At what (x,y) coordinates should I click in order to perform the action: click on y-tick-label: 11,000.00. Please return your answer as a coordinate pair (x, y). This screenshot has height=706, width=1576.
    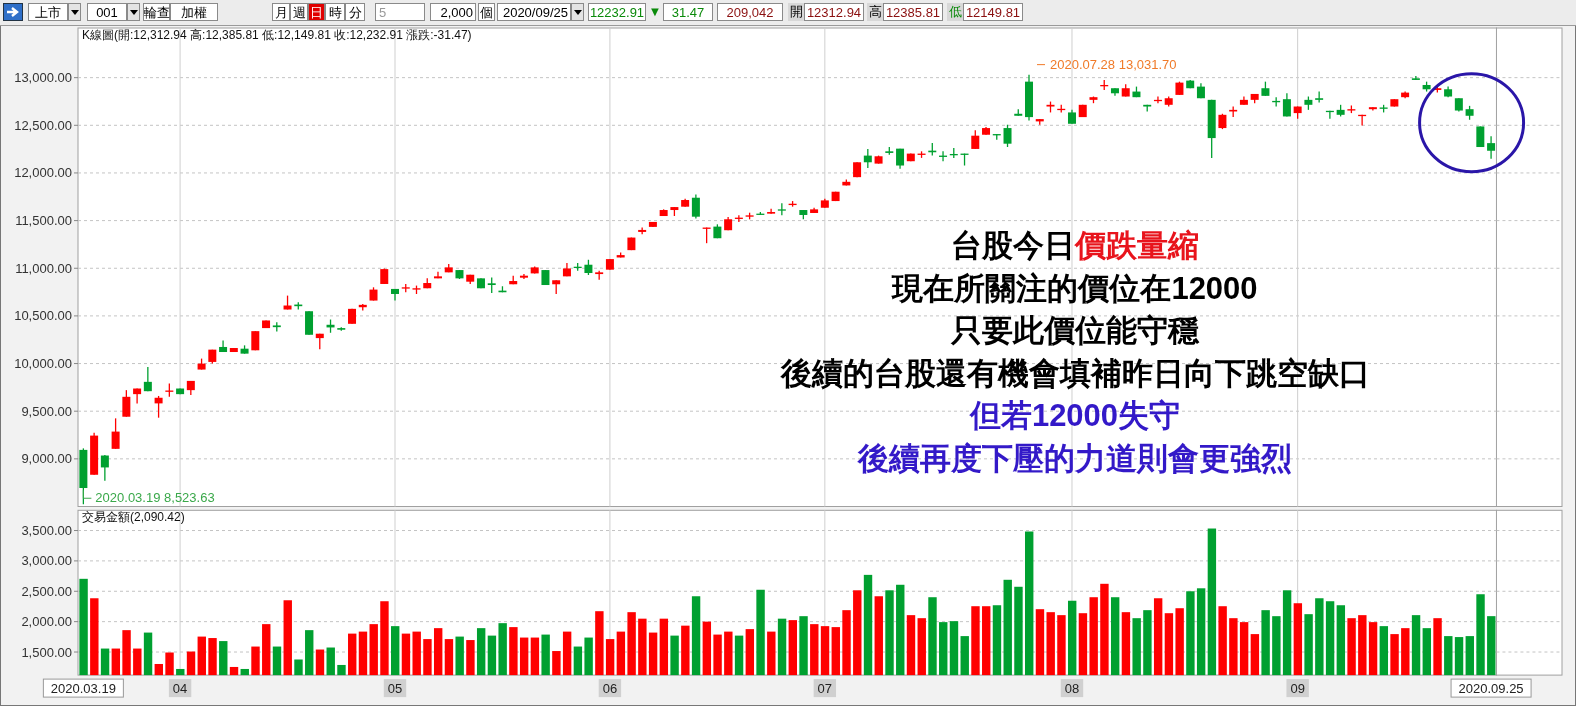
    Looking at the image, I should click on (43, 268).